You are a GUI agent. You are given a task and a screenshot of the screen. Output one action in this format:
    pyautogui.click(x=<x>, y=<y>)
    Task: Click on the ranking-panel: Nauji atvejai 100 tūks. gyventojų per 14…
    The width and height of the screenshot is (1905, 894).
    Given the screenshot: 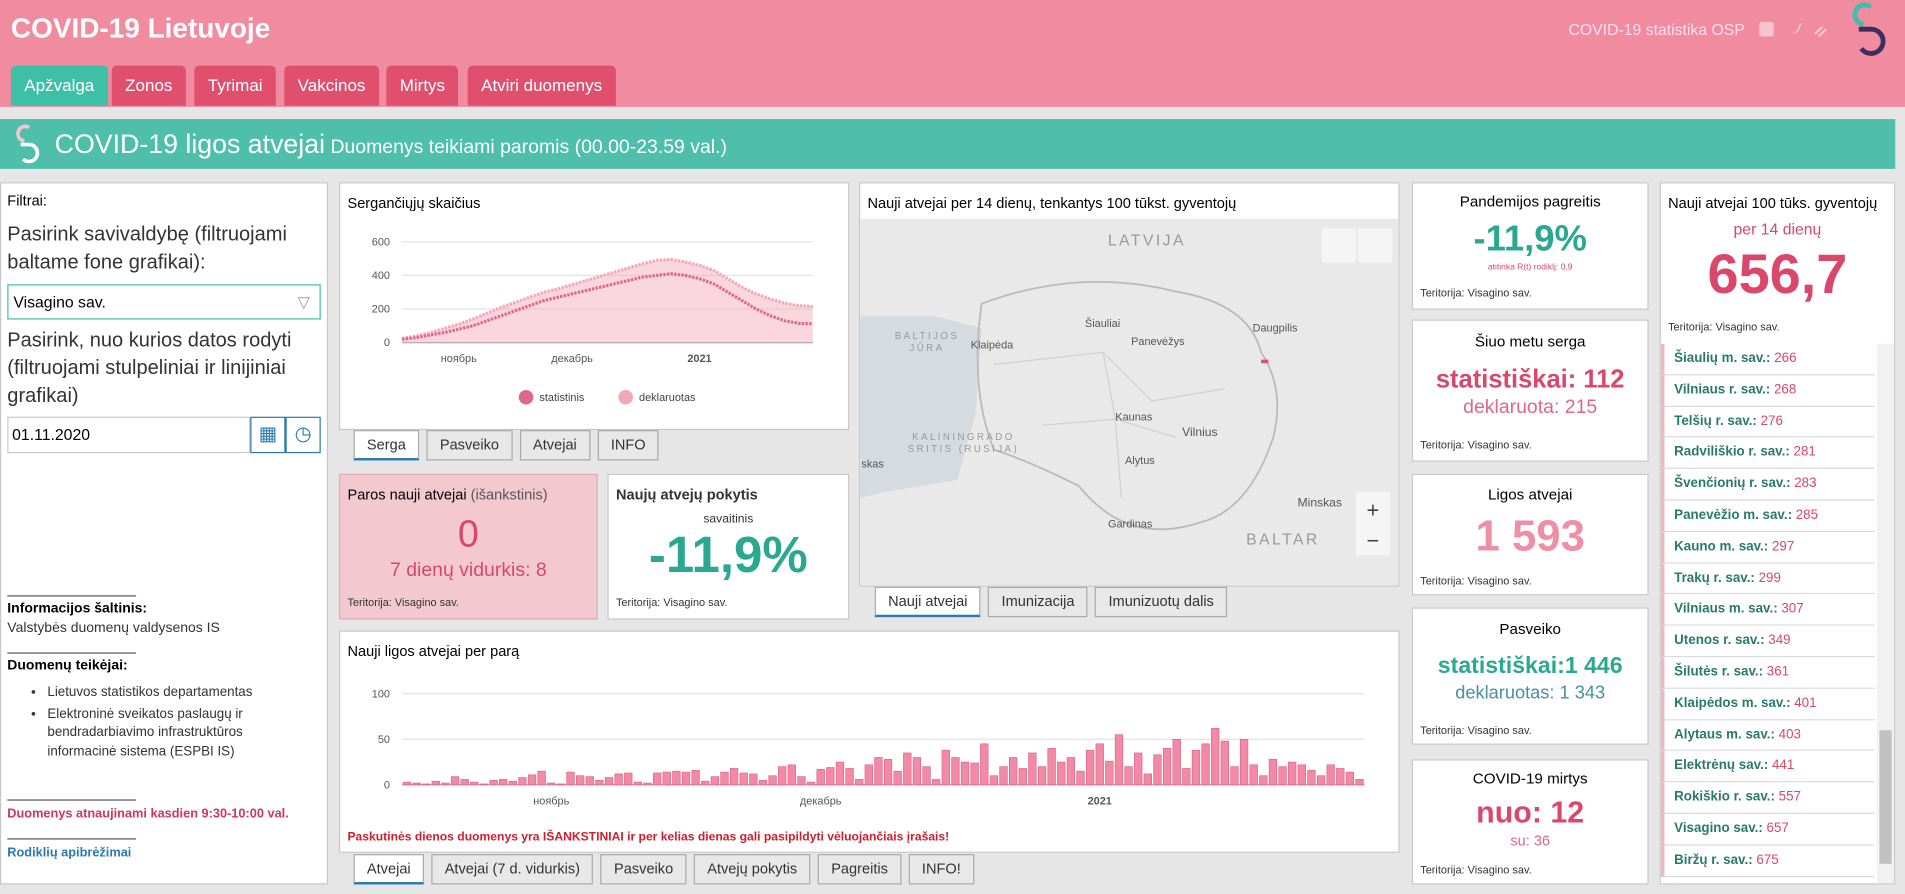 What is the action you would take?
    pyautogui.click(x=1777, y=533)
    